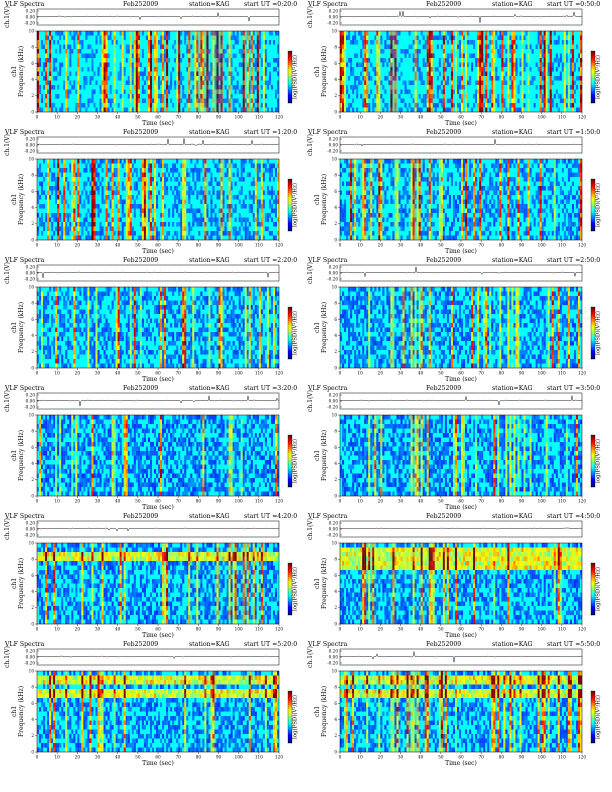 This screenshot has width=612, height=792. Describe the element at coordinates (542, 117) in the screenshot. I see `x-tick-label: 100` at that location.